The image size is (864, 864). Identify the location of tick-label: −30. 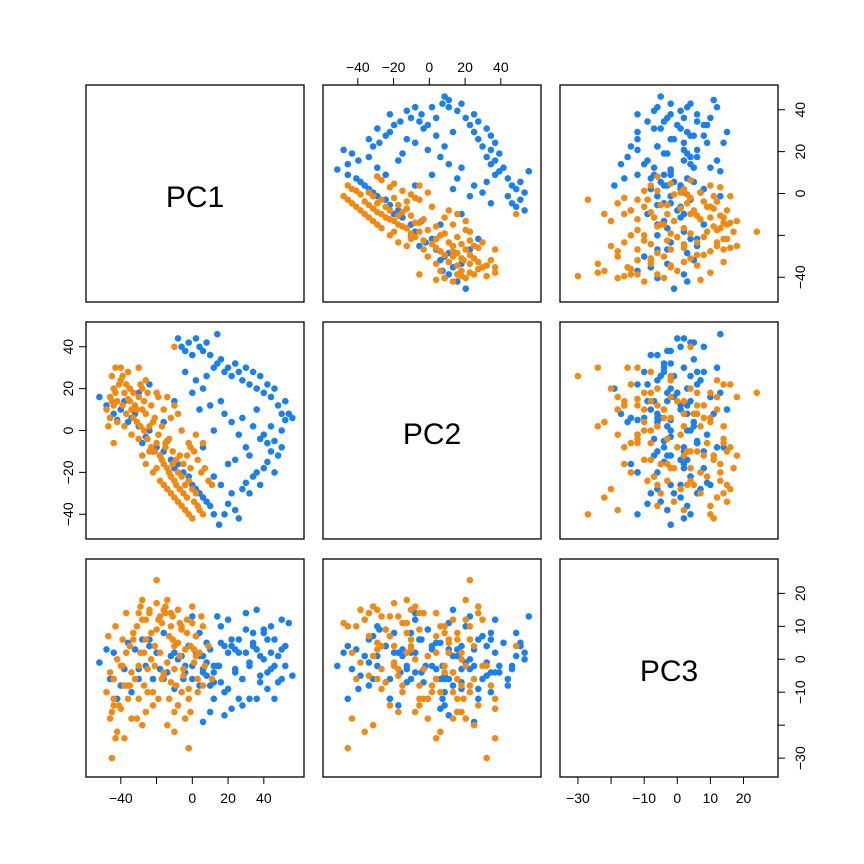
(800, 758).